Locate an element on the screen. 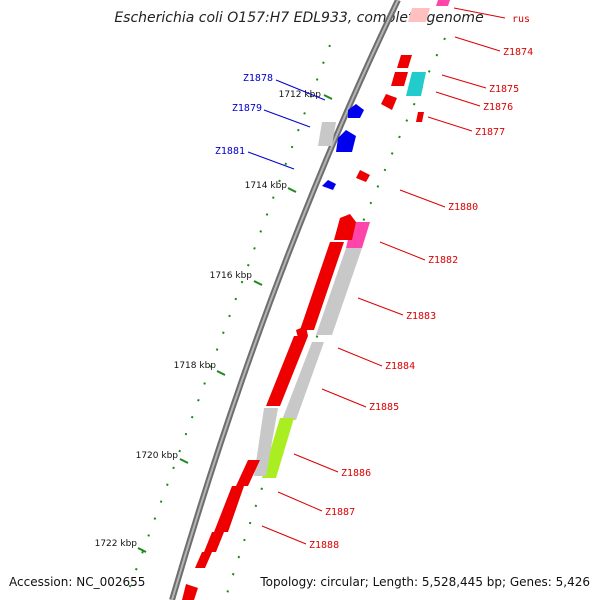 The image size is (600, 600). tick-label: 1718 kbp is located at coordinates (195, 366).